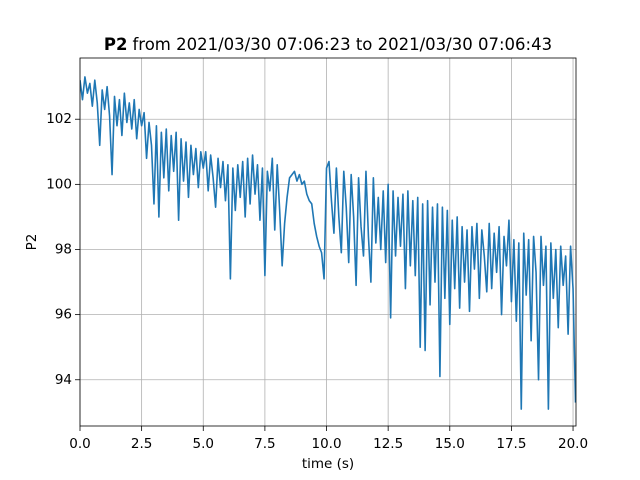 The width and height of the screenshot is (640, 480). Describe the element at coordinates (450, 444) in the screenshot. I see `x-tick-label: 15.0` at that location.